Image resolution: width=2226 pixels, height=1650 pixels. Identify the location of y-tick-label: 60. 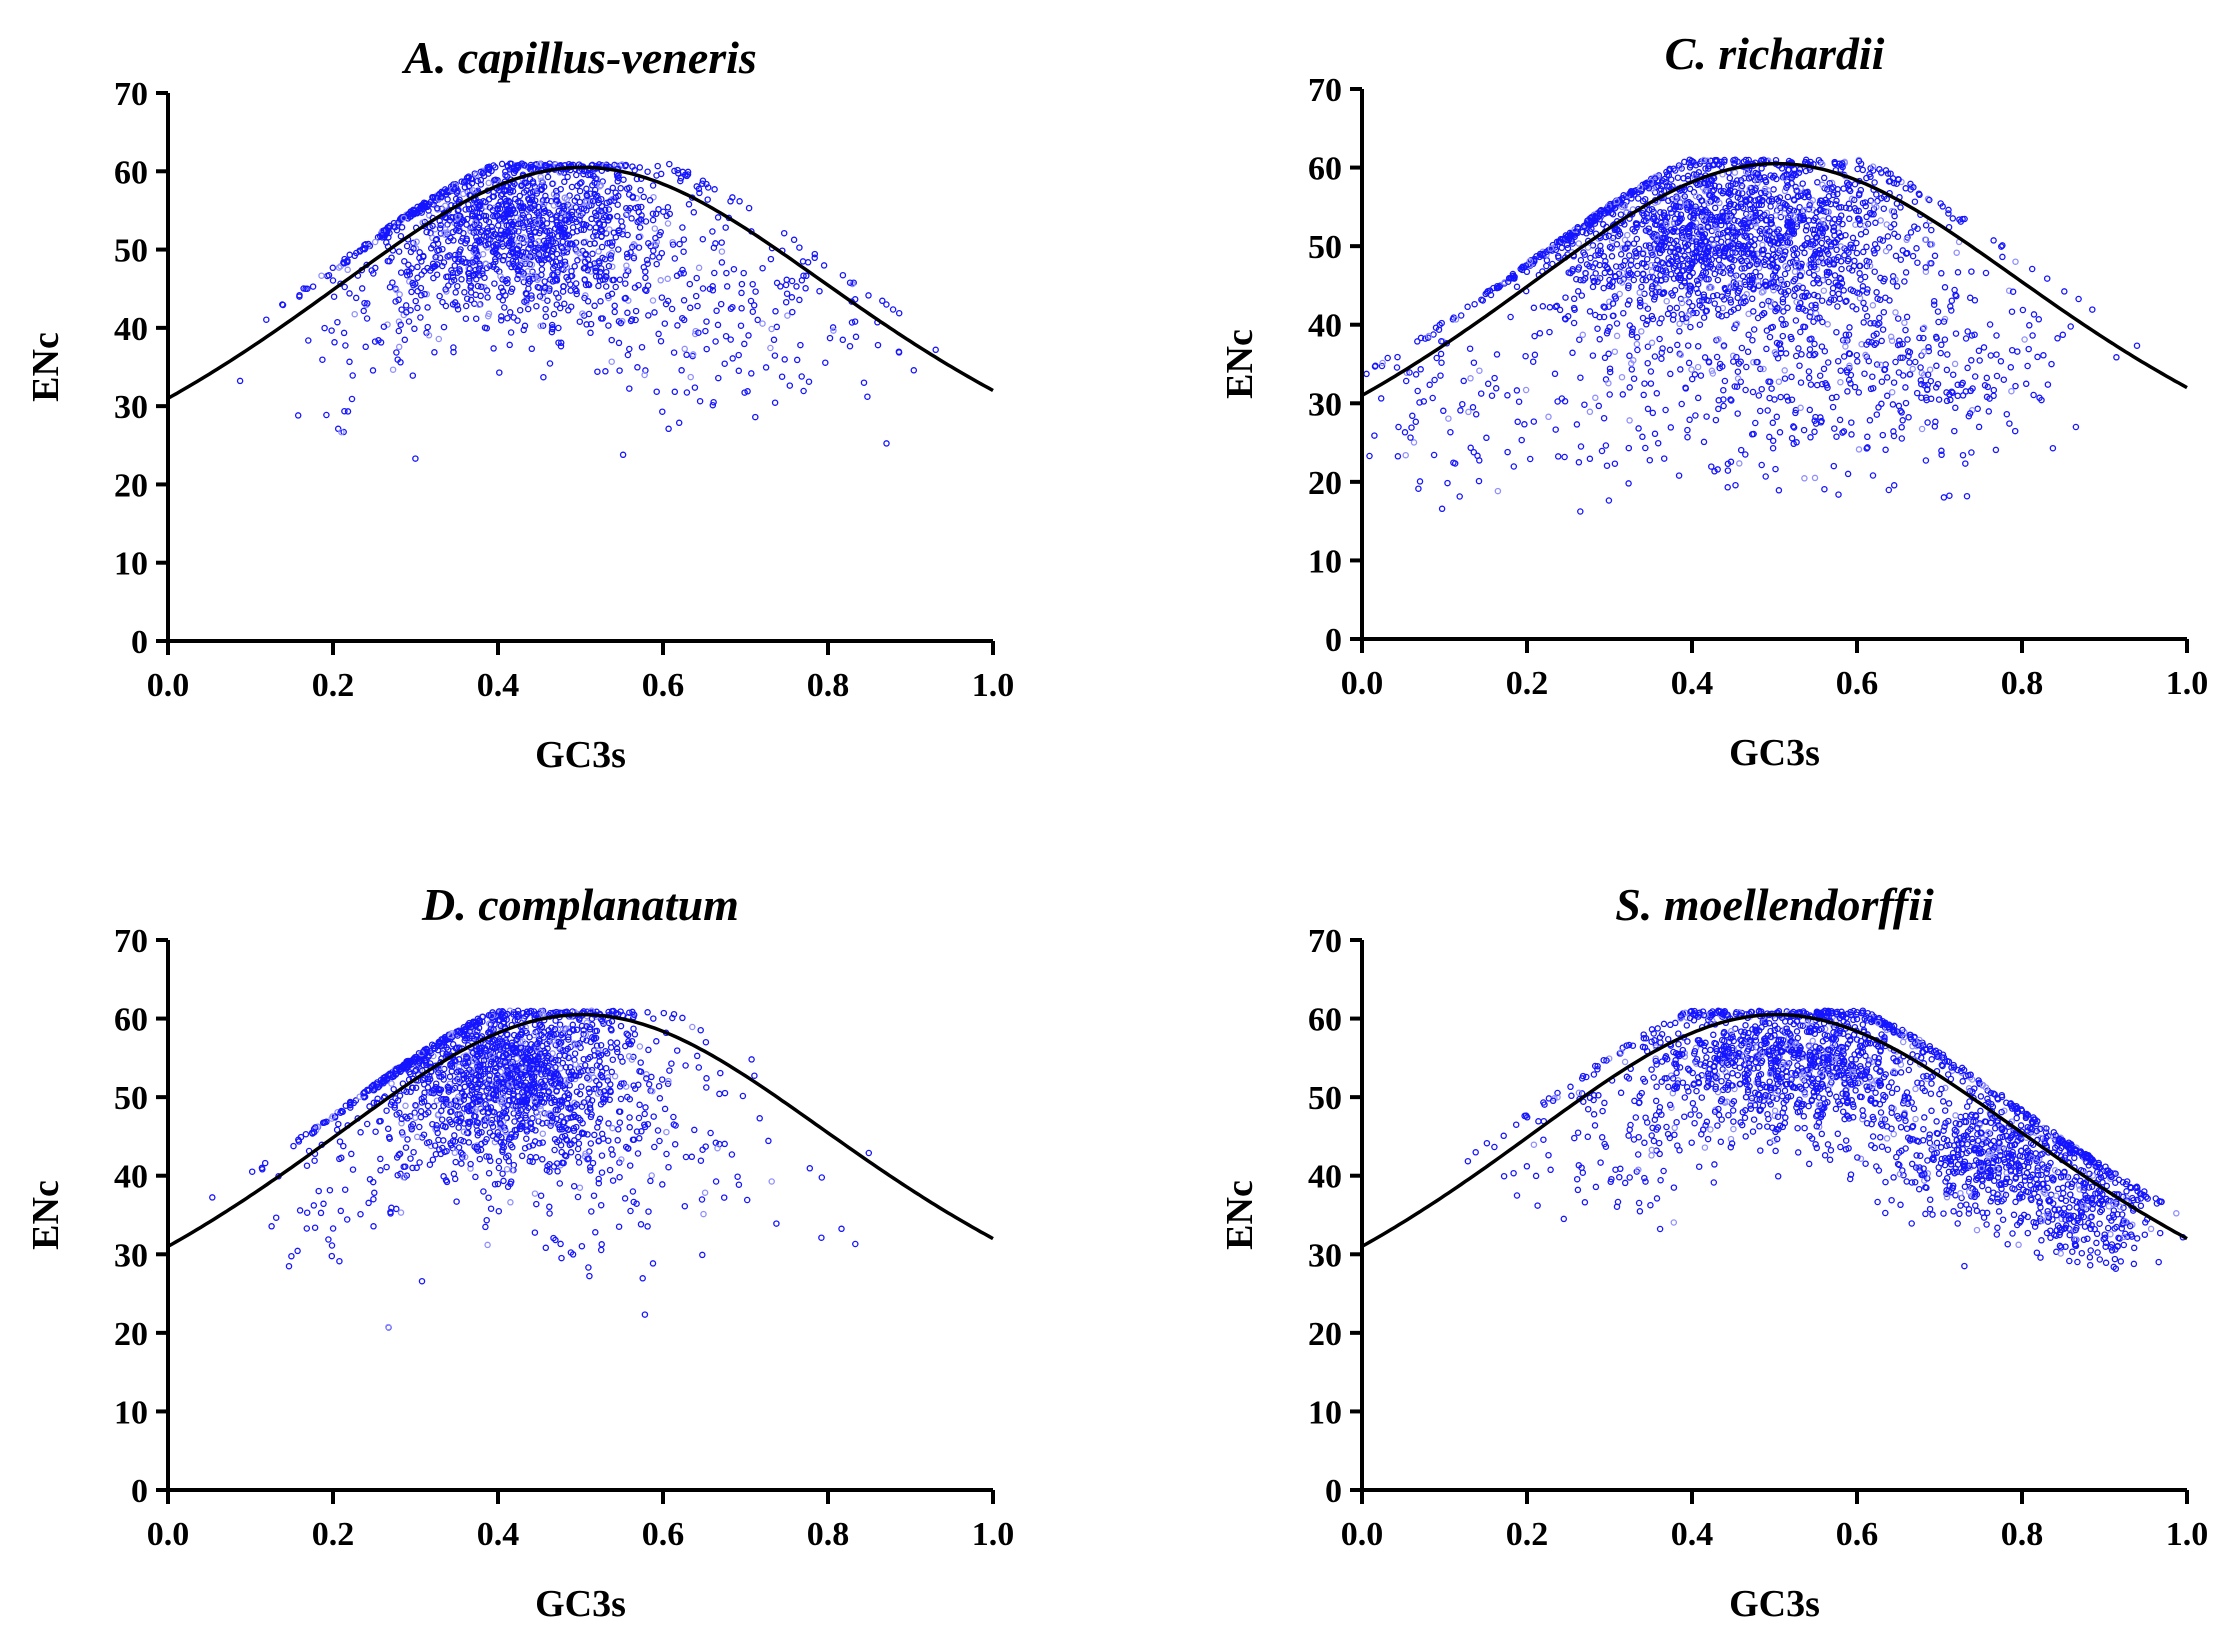
(131, 172).